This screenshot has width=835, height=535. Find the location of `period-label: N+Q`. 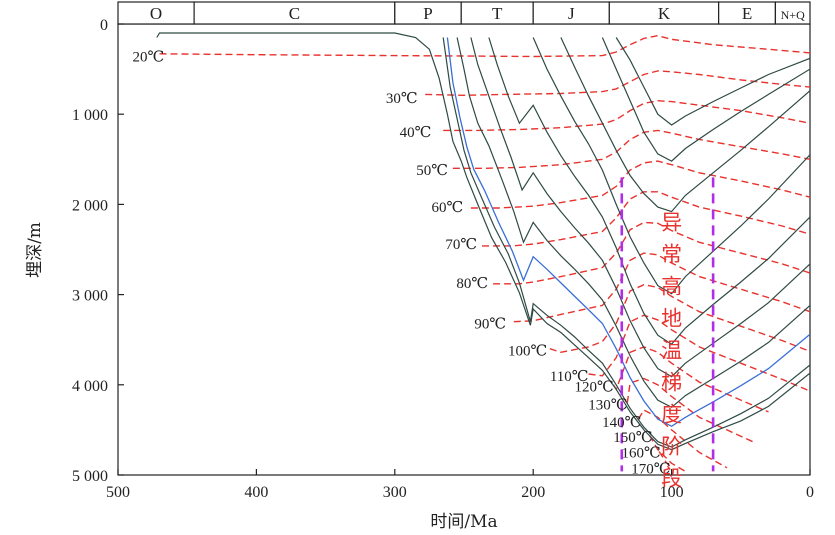

period-label: N+Q is located at coordinates (793, 15).